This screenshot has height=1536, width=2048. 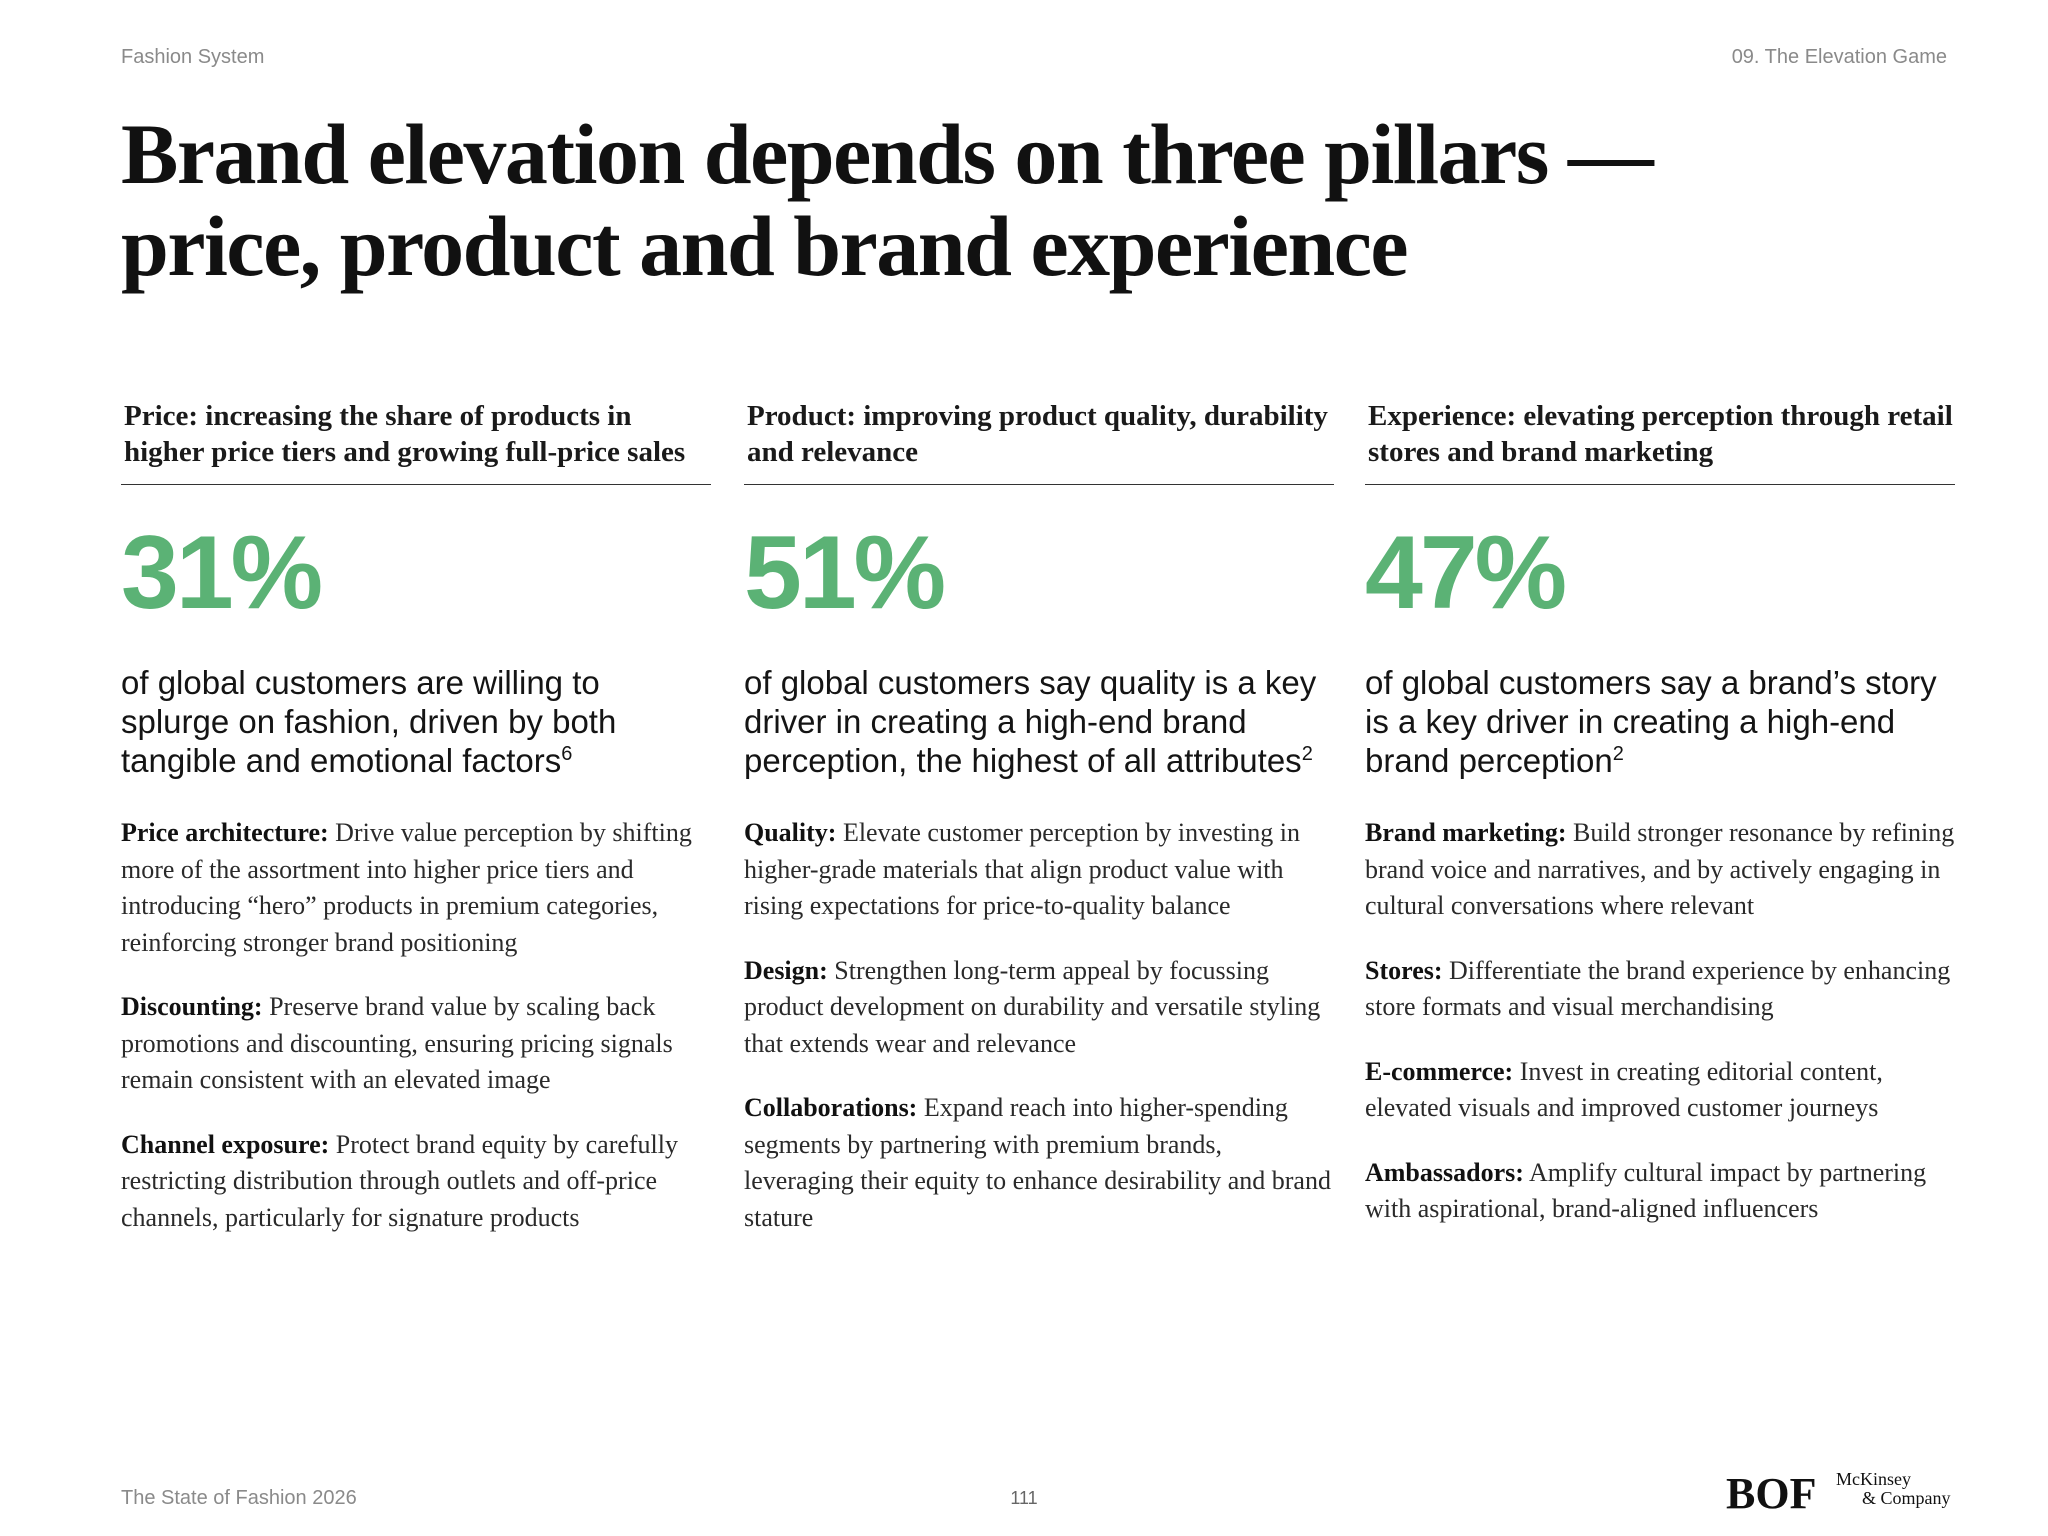 I want to click on lever-label: Stores:, so click(x=1404, y=970).